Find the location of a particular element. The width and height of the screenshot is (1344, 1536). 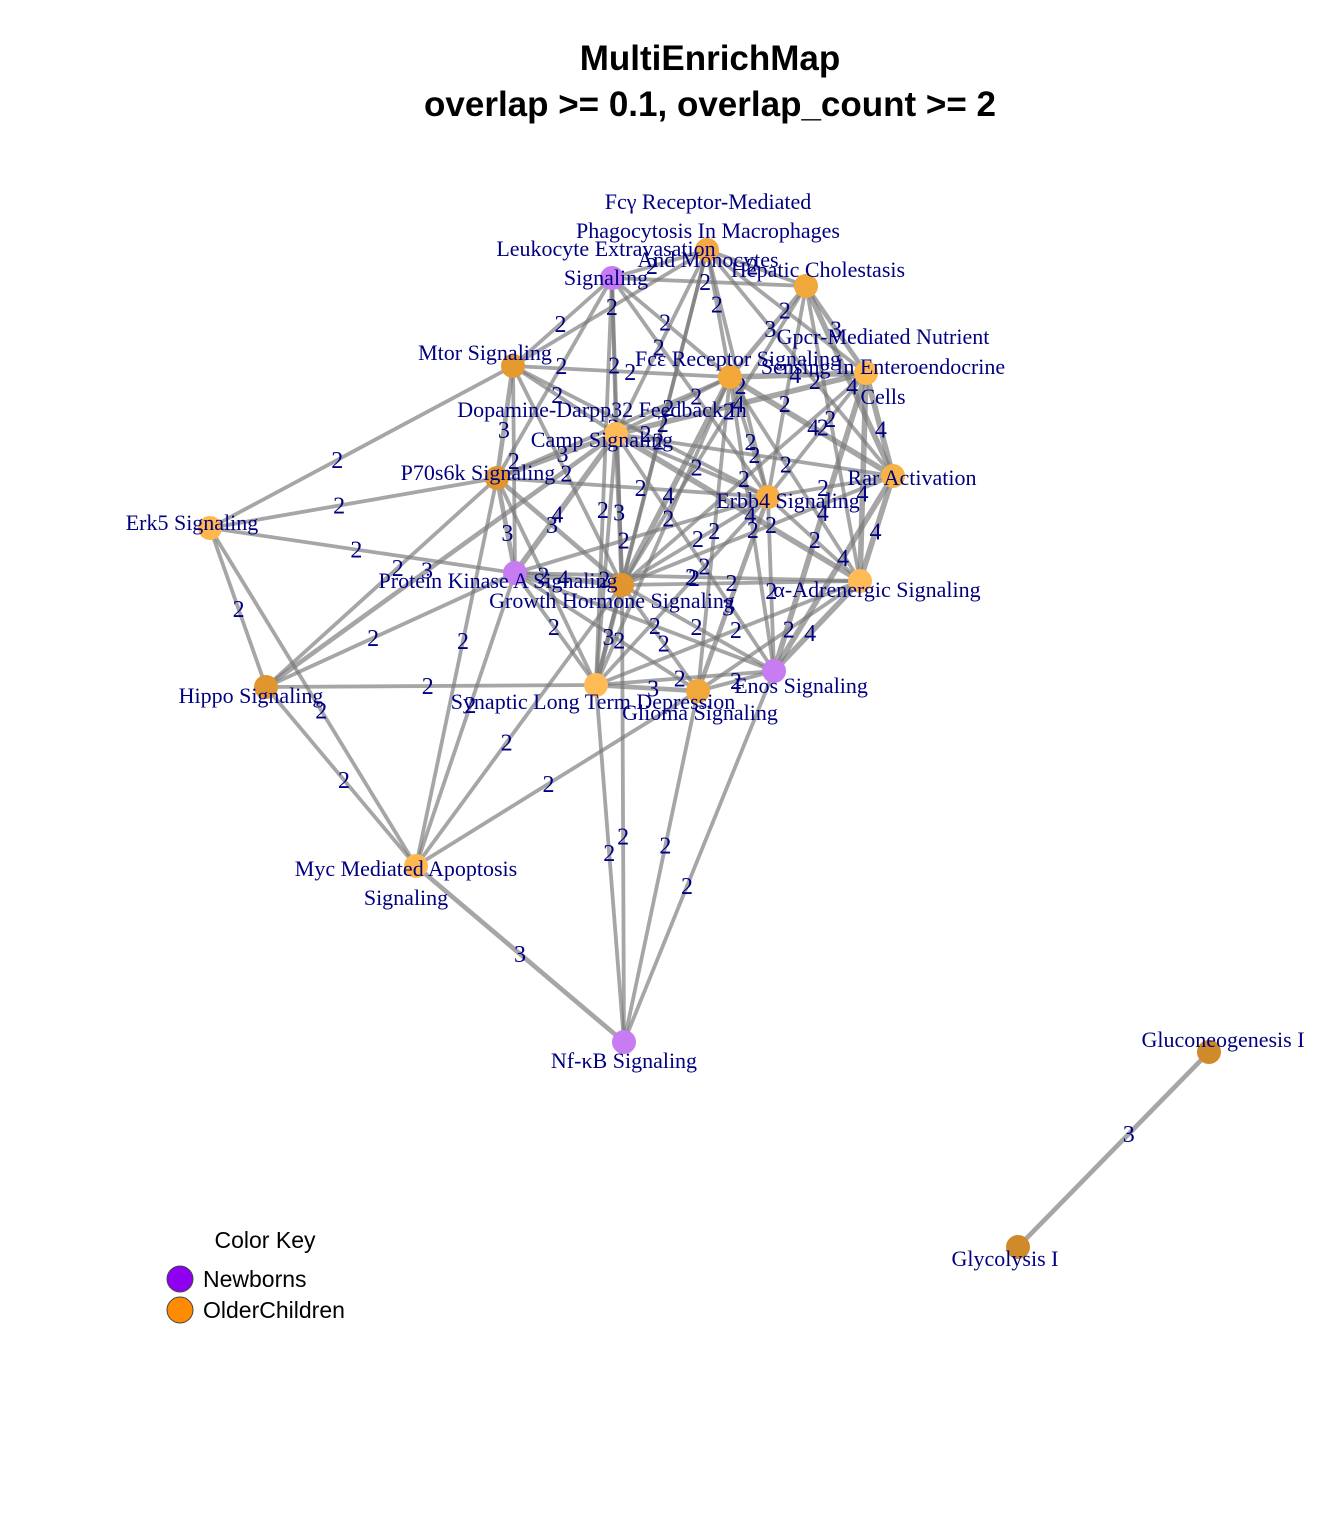

edge-erk5-myc is located at coordinates (313, 697).